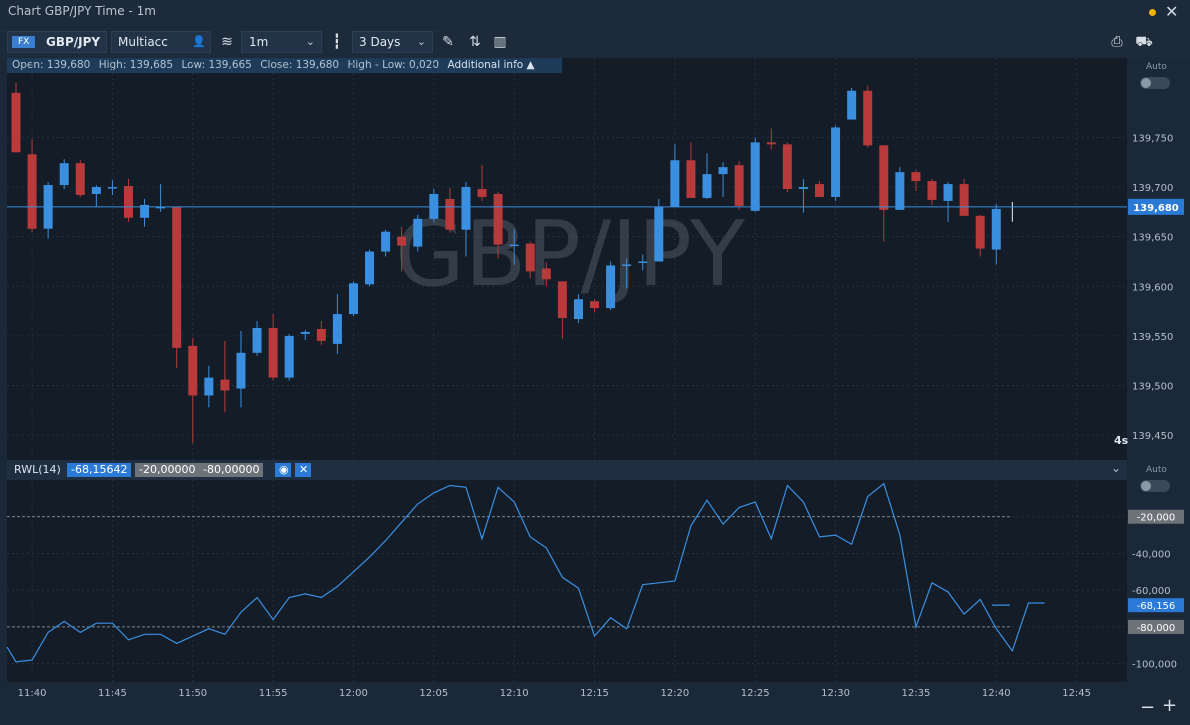 The height and width of the screenshot is (725, 1190). What do you see at coordinates (24, 42) in the screenshot?
I see `instrument-type-badge: FX` at bounding box center [24, 42].